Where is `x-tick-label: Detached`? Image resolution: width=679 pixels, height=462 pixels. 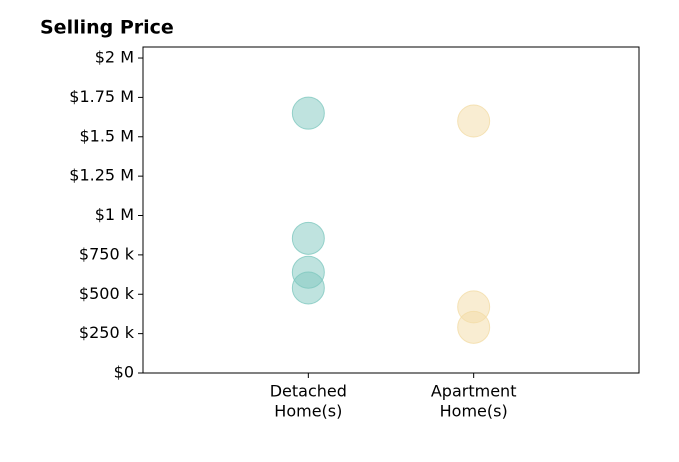
x-tick-label: Detached is located at coordinates (308, 391).